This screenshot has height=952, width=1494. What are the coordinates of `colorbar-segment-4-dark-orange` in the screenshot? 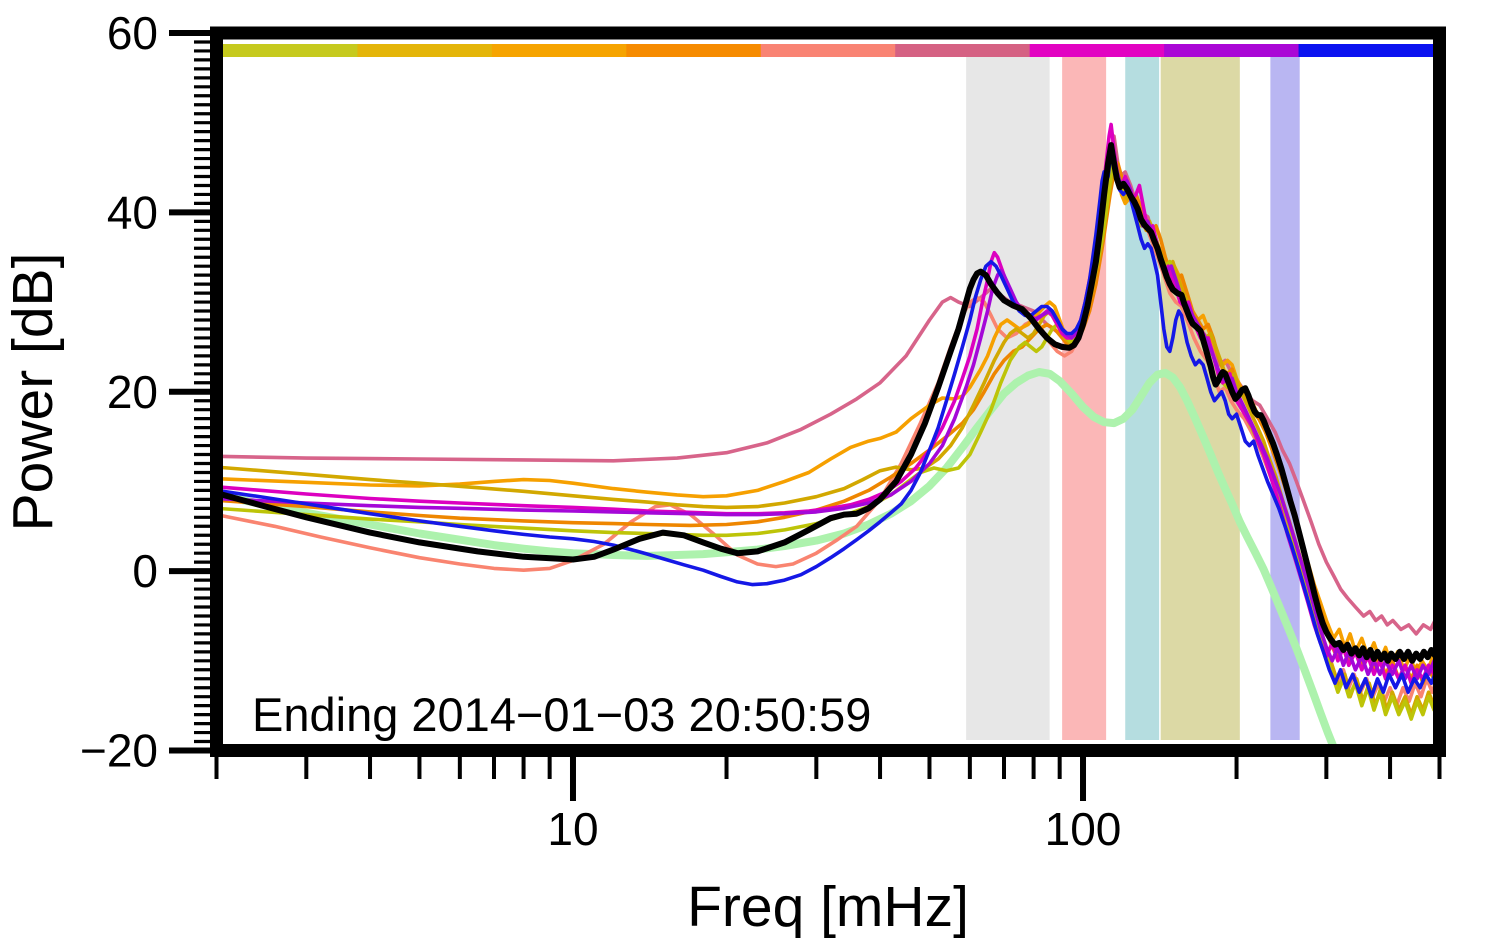 It's located at (694, 50).